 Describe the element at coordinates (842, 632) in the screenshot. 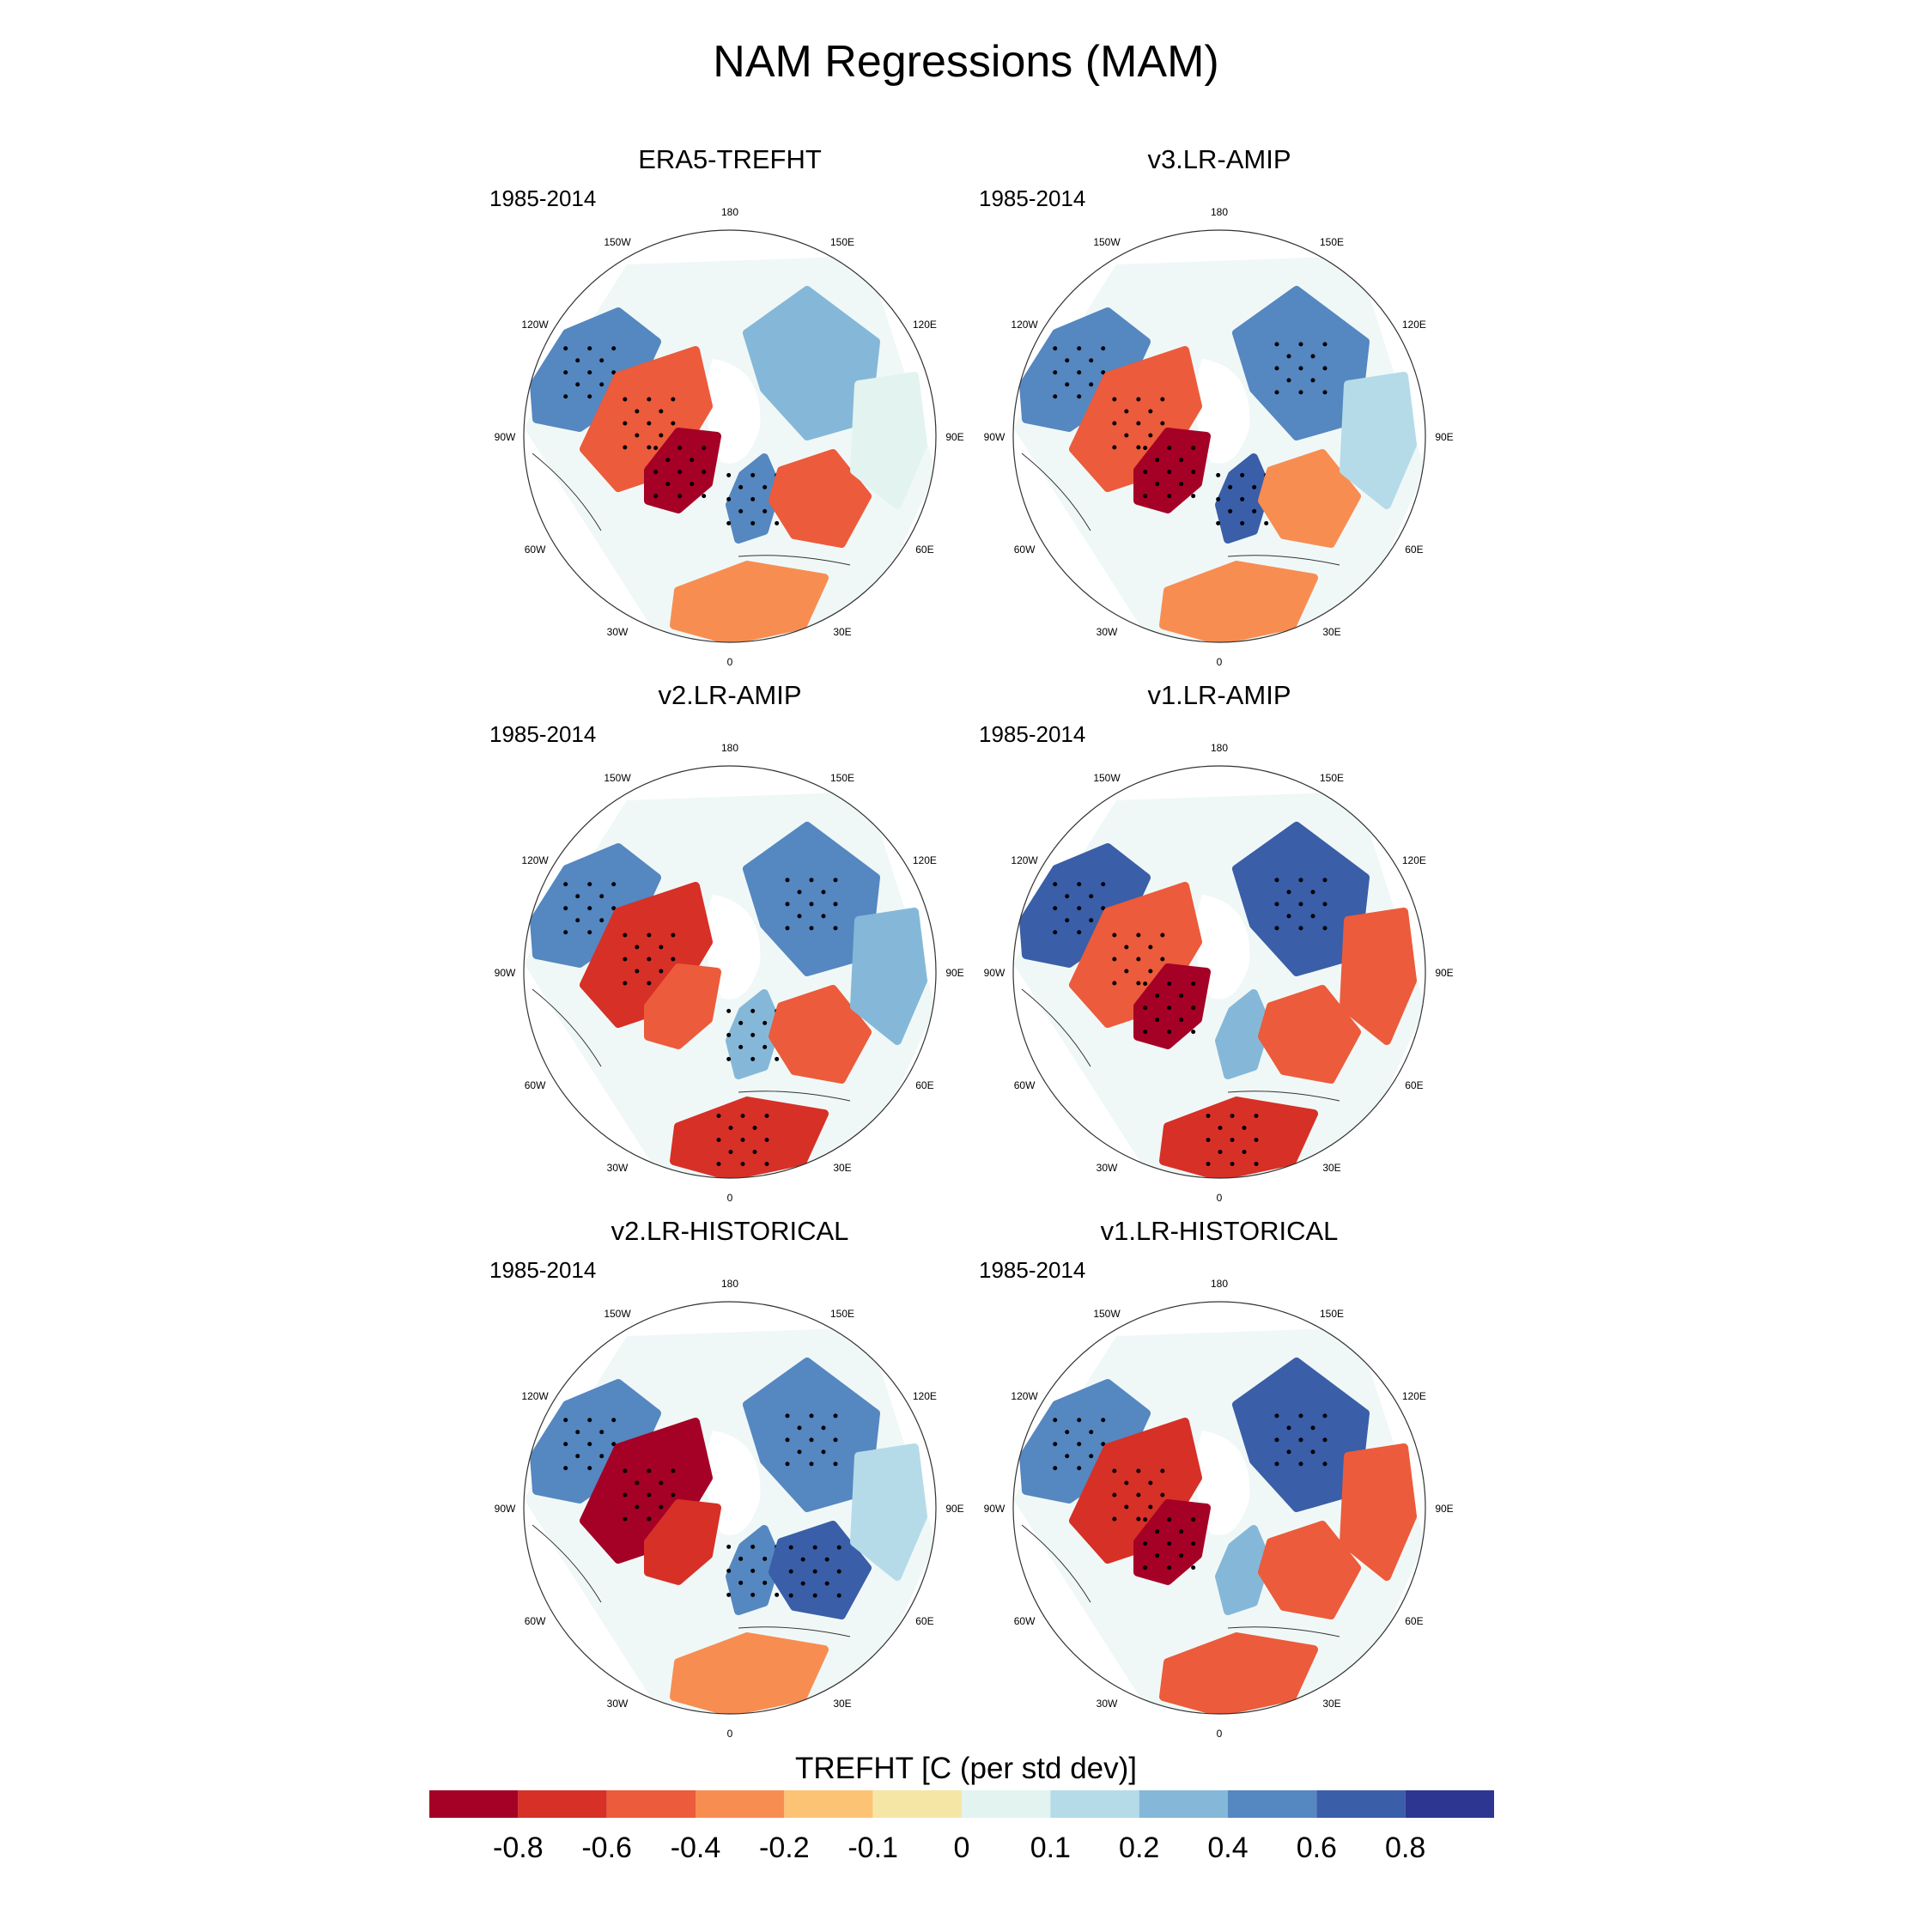

I see `longitude-label: 30E` at that location.